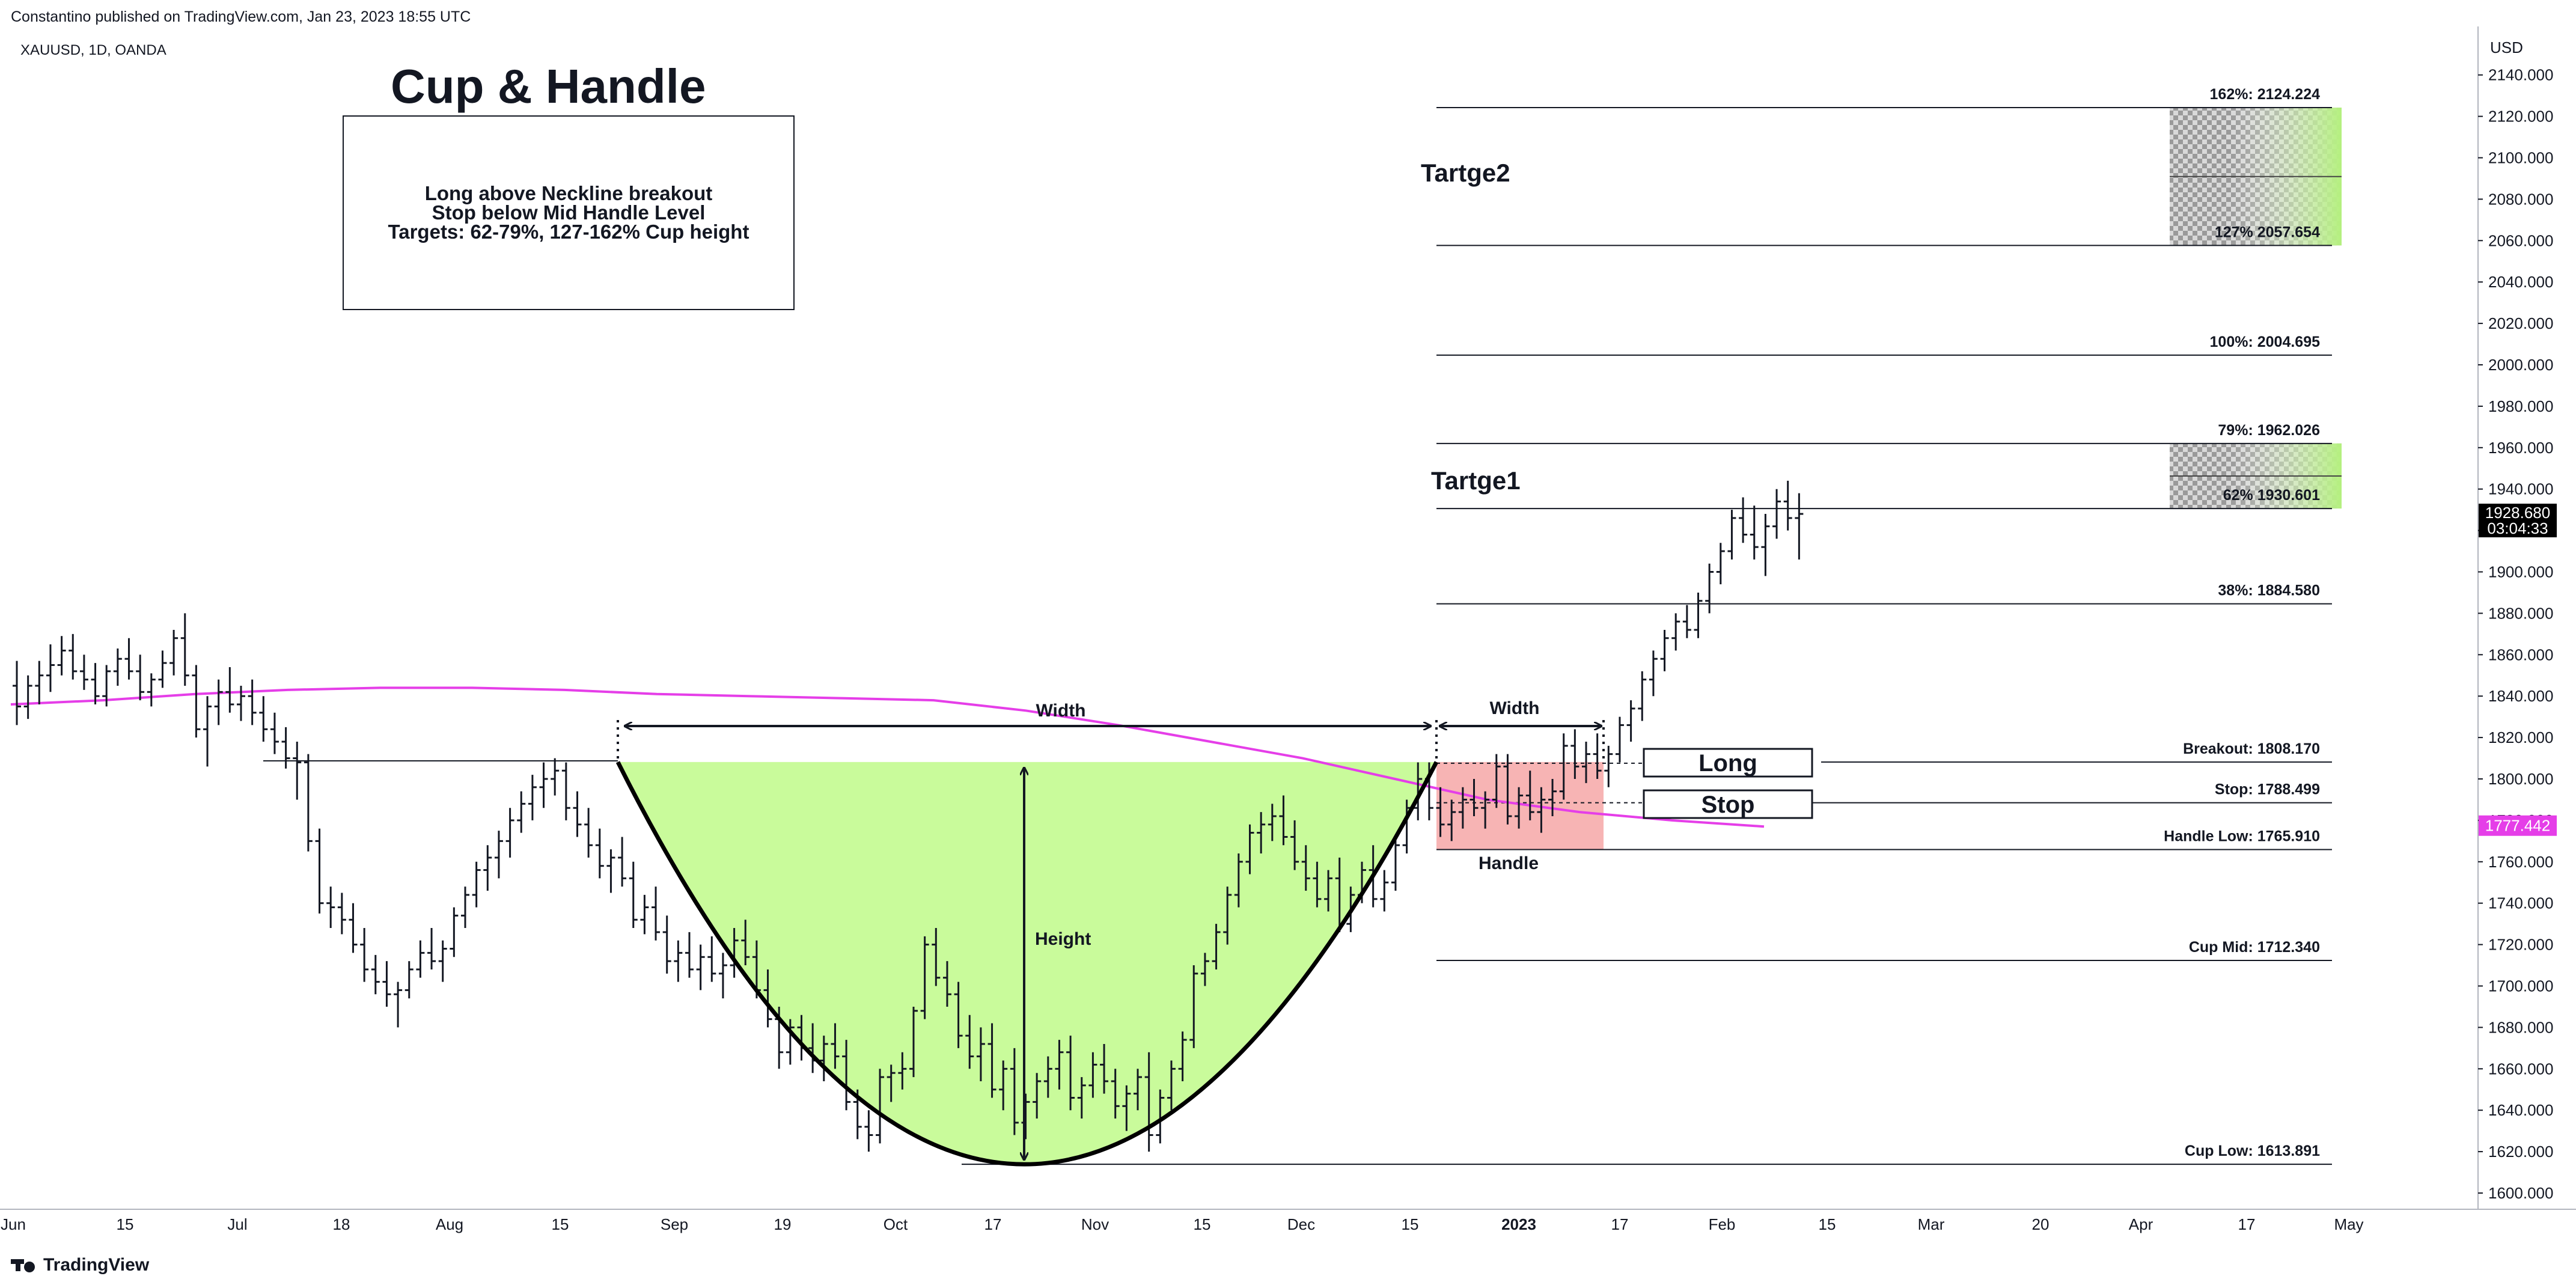  What do you see at coordinates (2520, 240) in the screenshot?
I see `price-tick-label: 2060.000` at bounding box center [2520, 240].